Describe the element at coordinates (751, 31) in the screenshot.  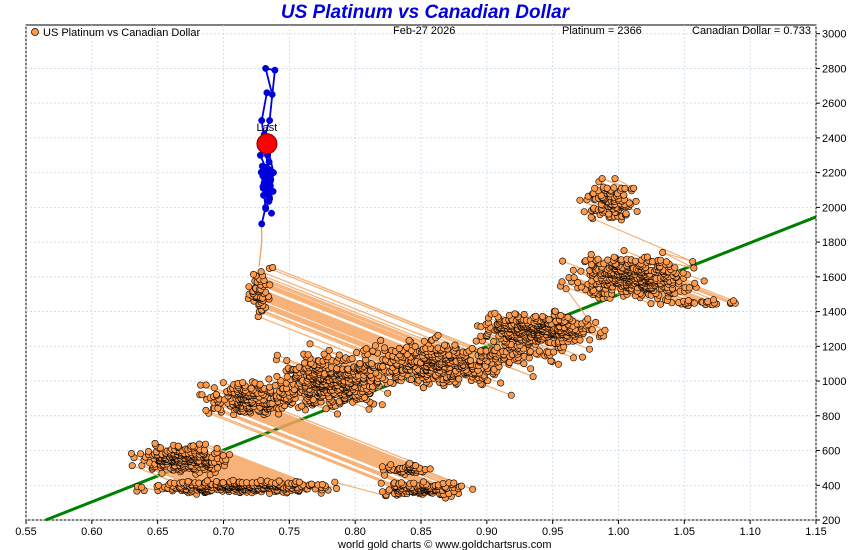
I see `cad-readout: Canadian Dollar = 0.733` at that location.